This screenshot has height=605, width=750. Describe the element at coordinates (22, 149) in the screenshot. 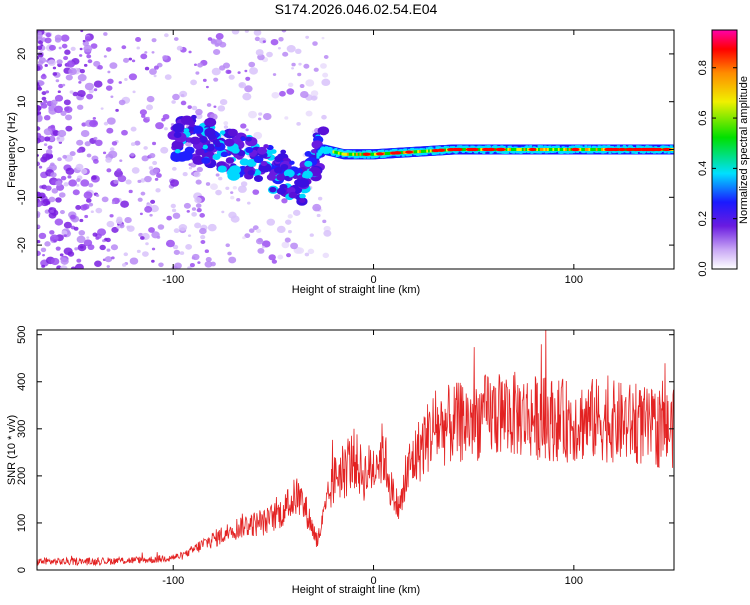

I see `spectrogram-ytick-label: 0` at that location.